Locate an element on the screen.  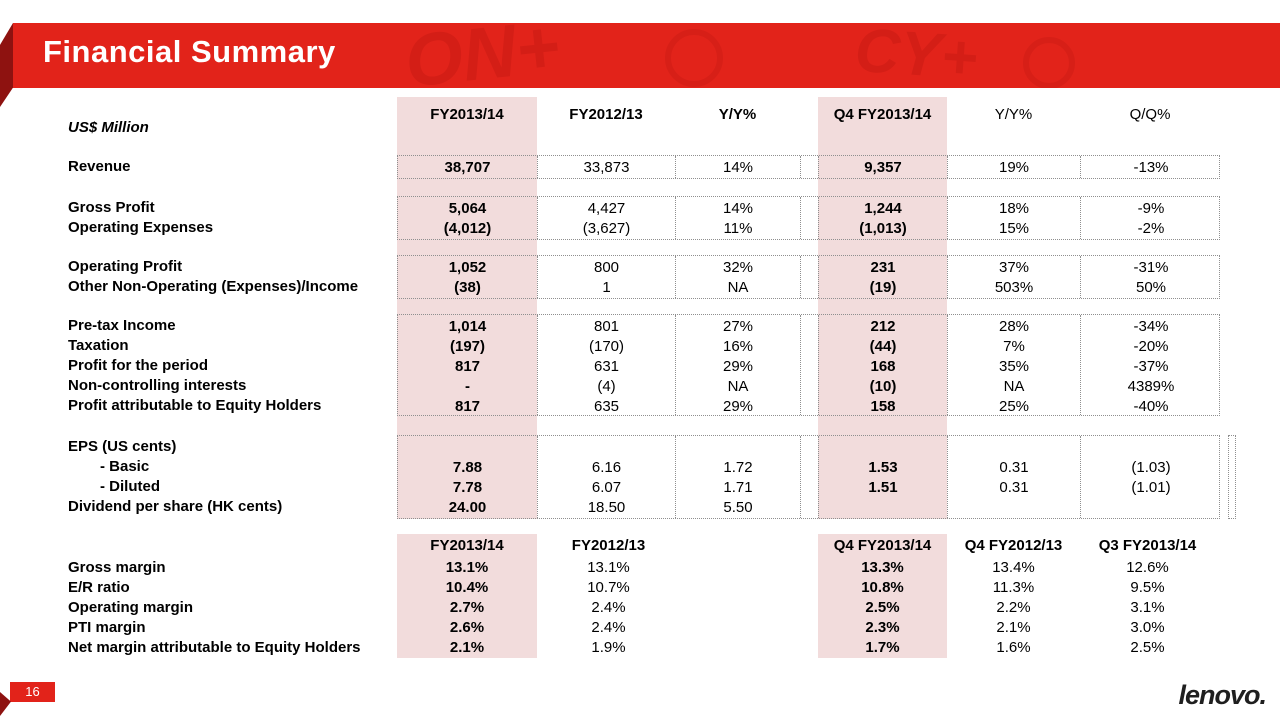
cell-value: 1,014 is located at coordinates (467, 326).